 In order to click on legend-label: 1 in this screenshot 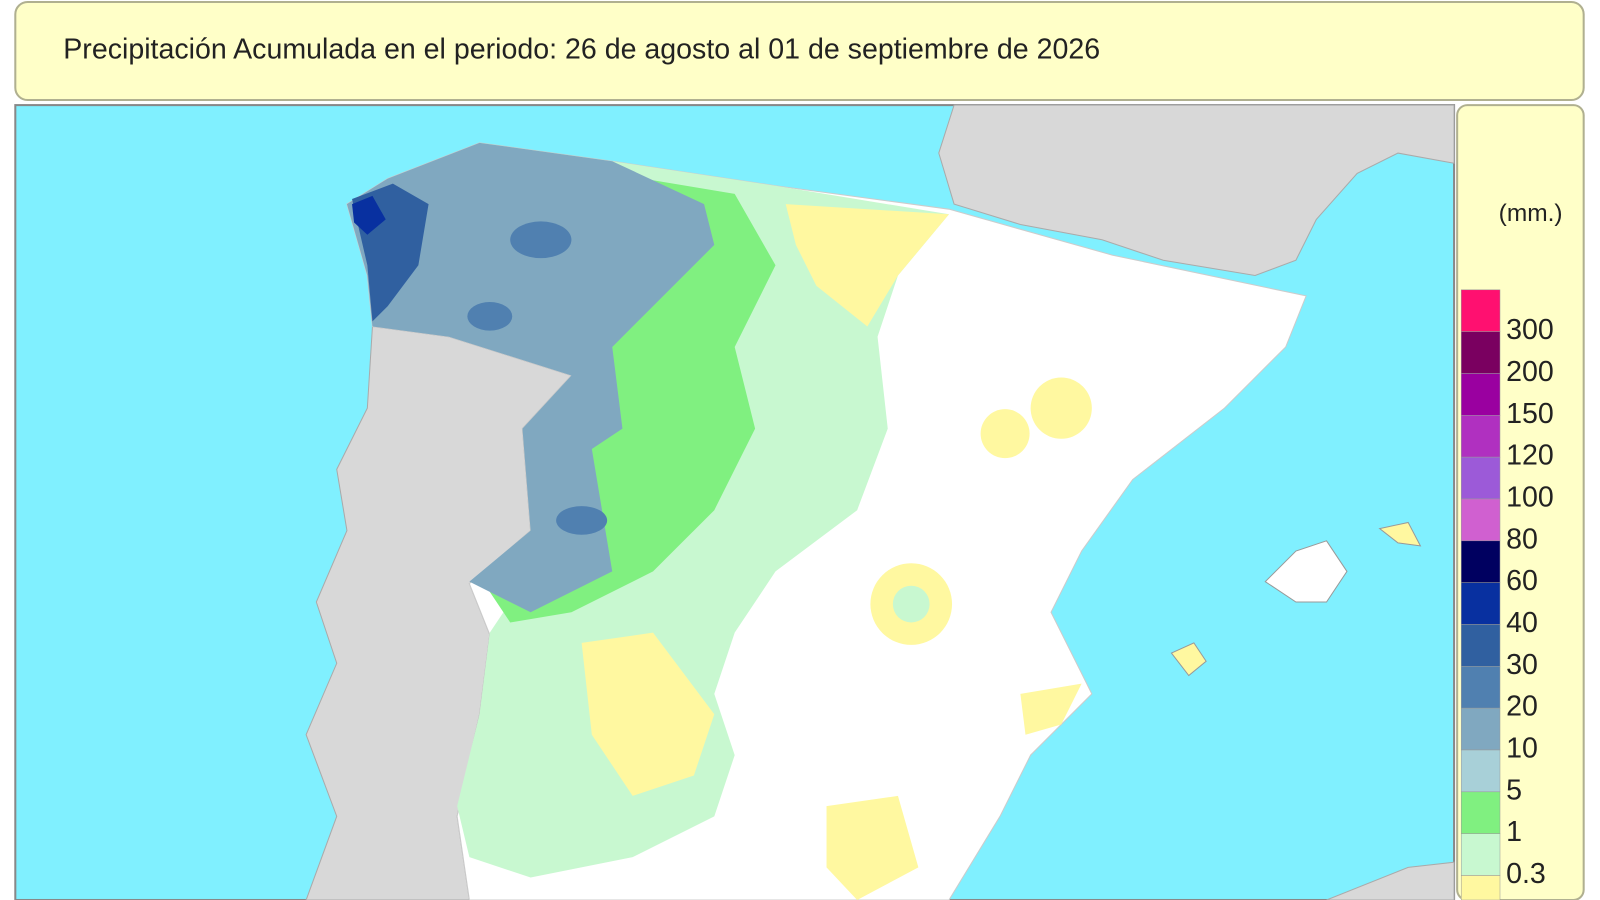, I will do `click(1514, 832)`.